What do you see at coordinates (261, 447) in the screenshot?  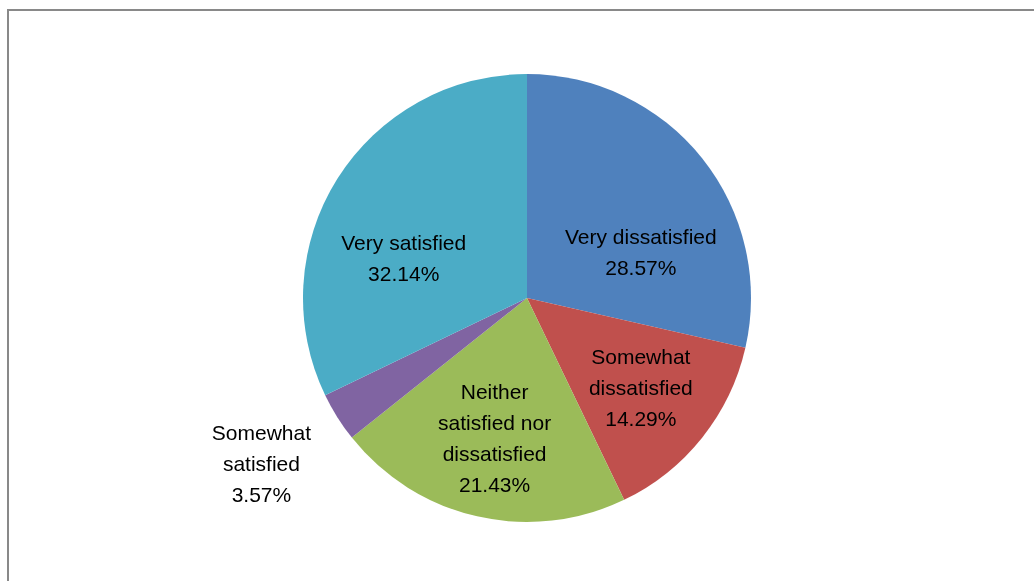 I see `slice-label: Somewhat satisfied` at bounding box center [261, 447].